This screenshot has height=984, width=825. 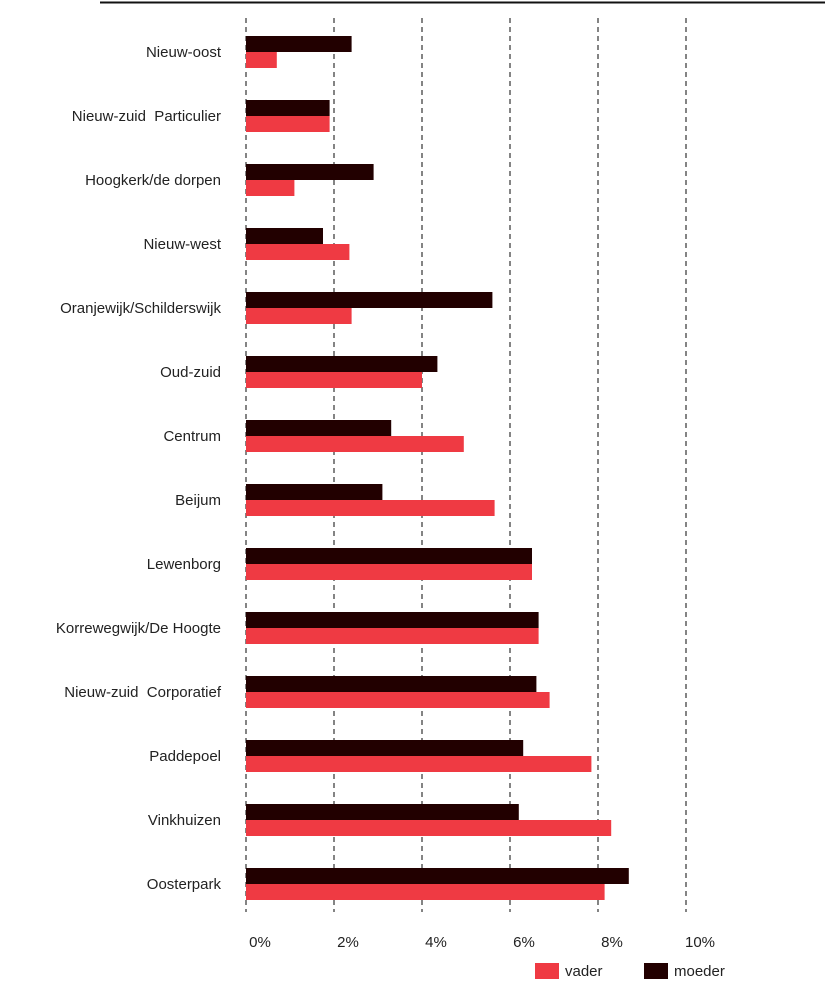 What do you see at coordinates (260, 942) in the screenshot?
I see `x-tick-label: 0%` at bounding box center [260, 942].